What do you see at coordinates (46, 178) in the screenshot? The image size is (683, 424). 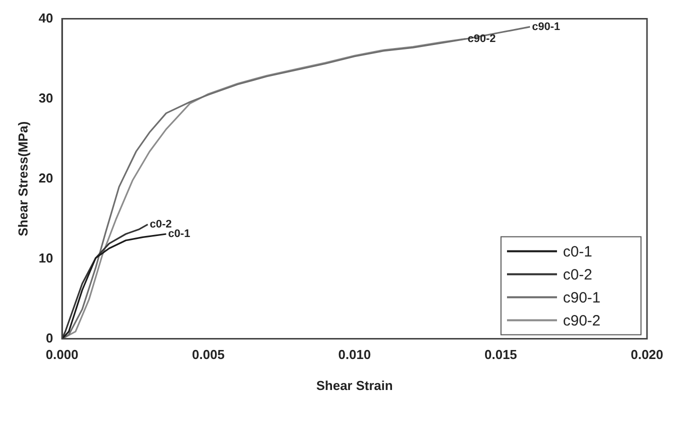 I see `y-tick-label: 20` at bounding box center [46, 178].